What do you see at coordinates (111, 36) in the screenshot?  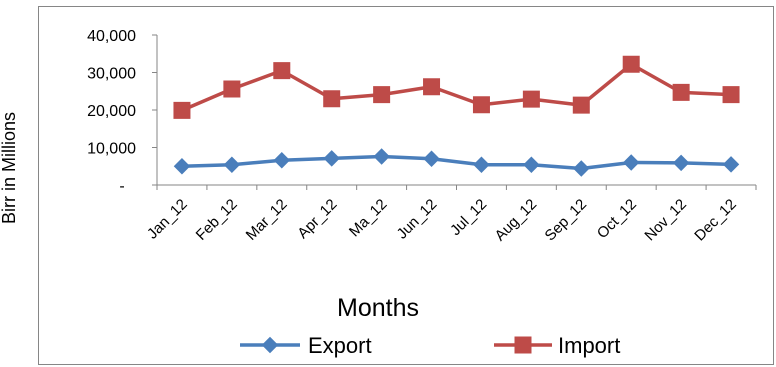 I see `y-tick-label: 40,000` at bounding box center [111, 36].